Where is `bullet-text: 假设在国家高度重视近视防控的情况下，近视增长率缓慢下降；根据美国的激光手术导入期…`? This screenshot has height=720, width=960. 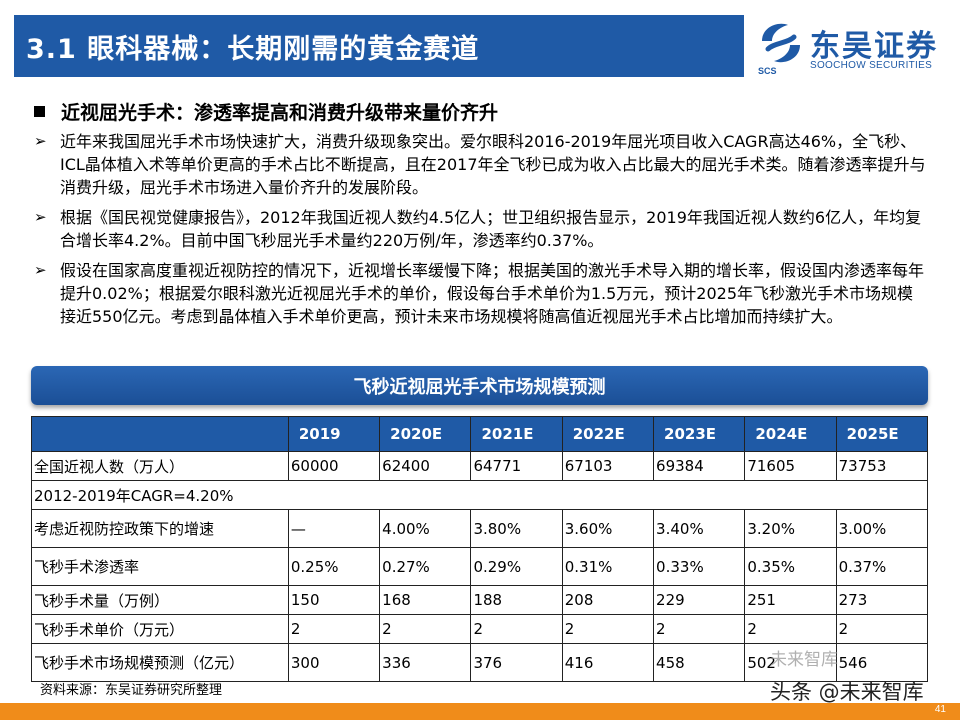 bullet-text: 假设在国家高度重视近视防控的情况下，近视增长率缓慢下降；根据美国的激光手术导入期… is located at coordinates (492, 293).